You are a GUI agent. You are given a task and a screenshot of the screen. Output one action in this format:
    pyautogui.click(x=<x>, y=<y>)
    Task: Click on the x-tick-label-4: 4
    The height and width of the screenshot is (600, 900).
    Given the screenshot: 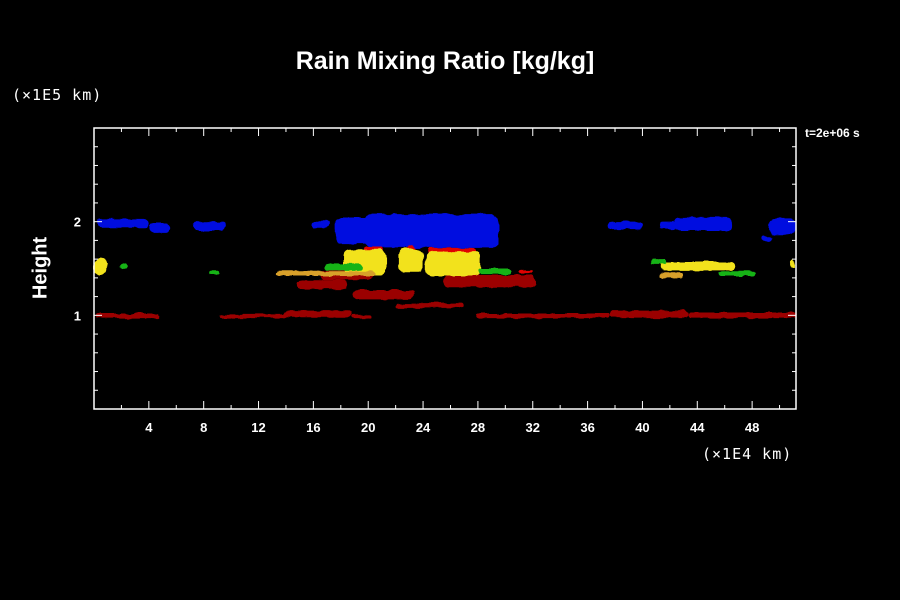 What is the action you would take?
    pyautogui.click(x=149, y=427)
    